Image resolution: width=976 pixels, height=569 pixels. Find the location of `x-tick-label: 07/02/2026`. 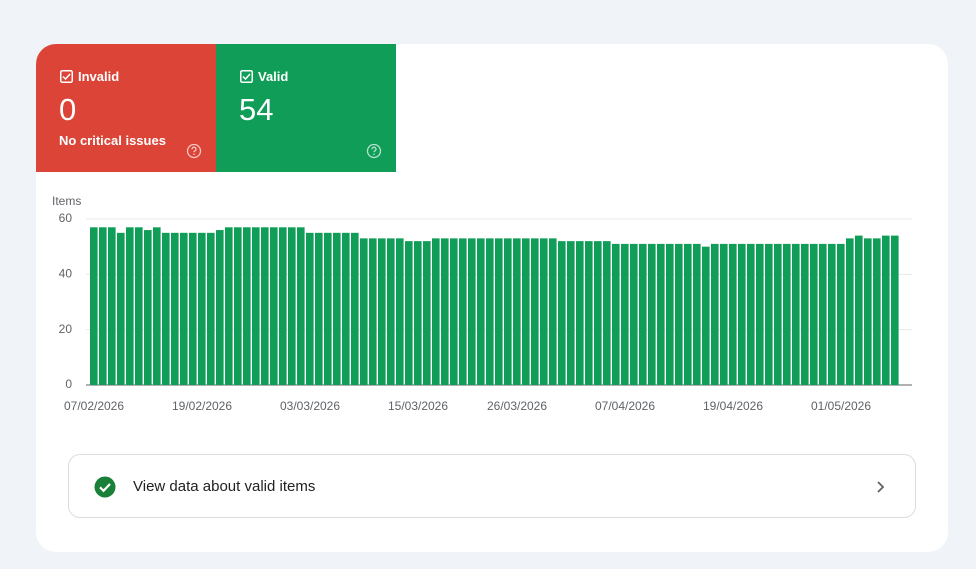

x-tick-label: 07/02/2026 is located at coordinates (94, 406).